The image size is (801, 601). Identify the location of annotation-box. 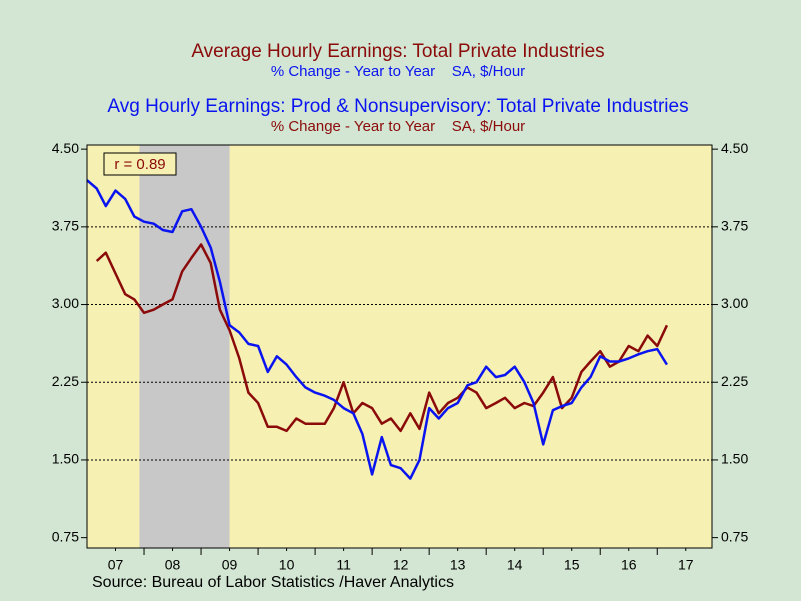
(140, 164).